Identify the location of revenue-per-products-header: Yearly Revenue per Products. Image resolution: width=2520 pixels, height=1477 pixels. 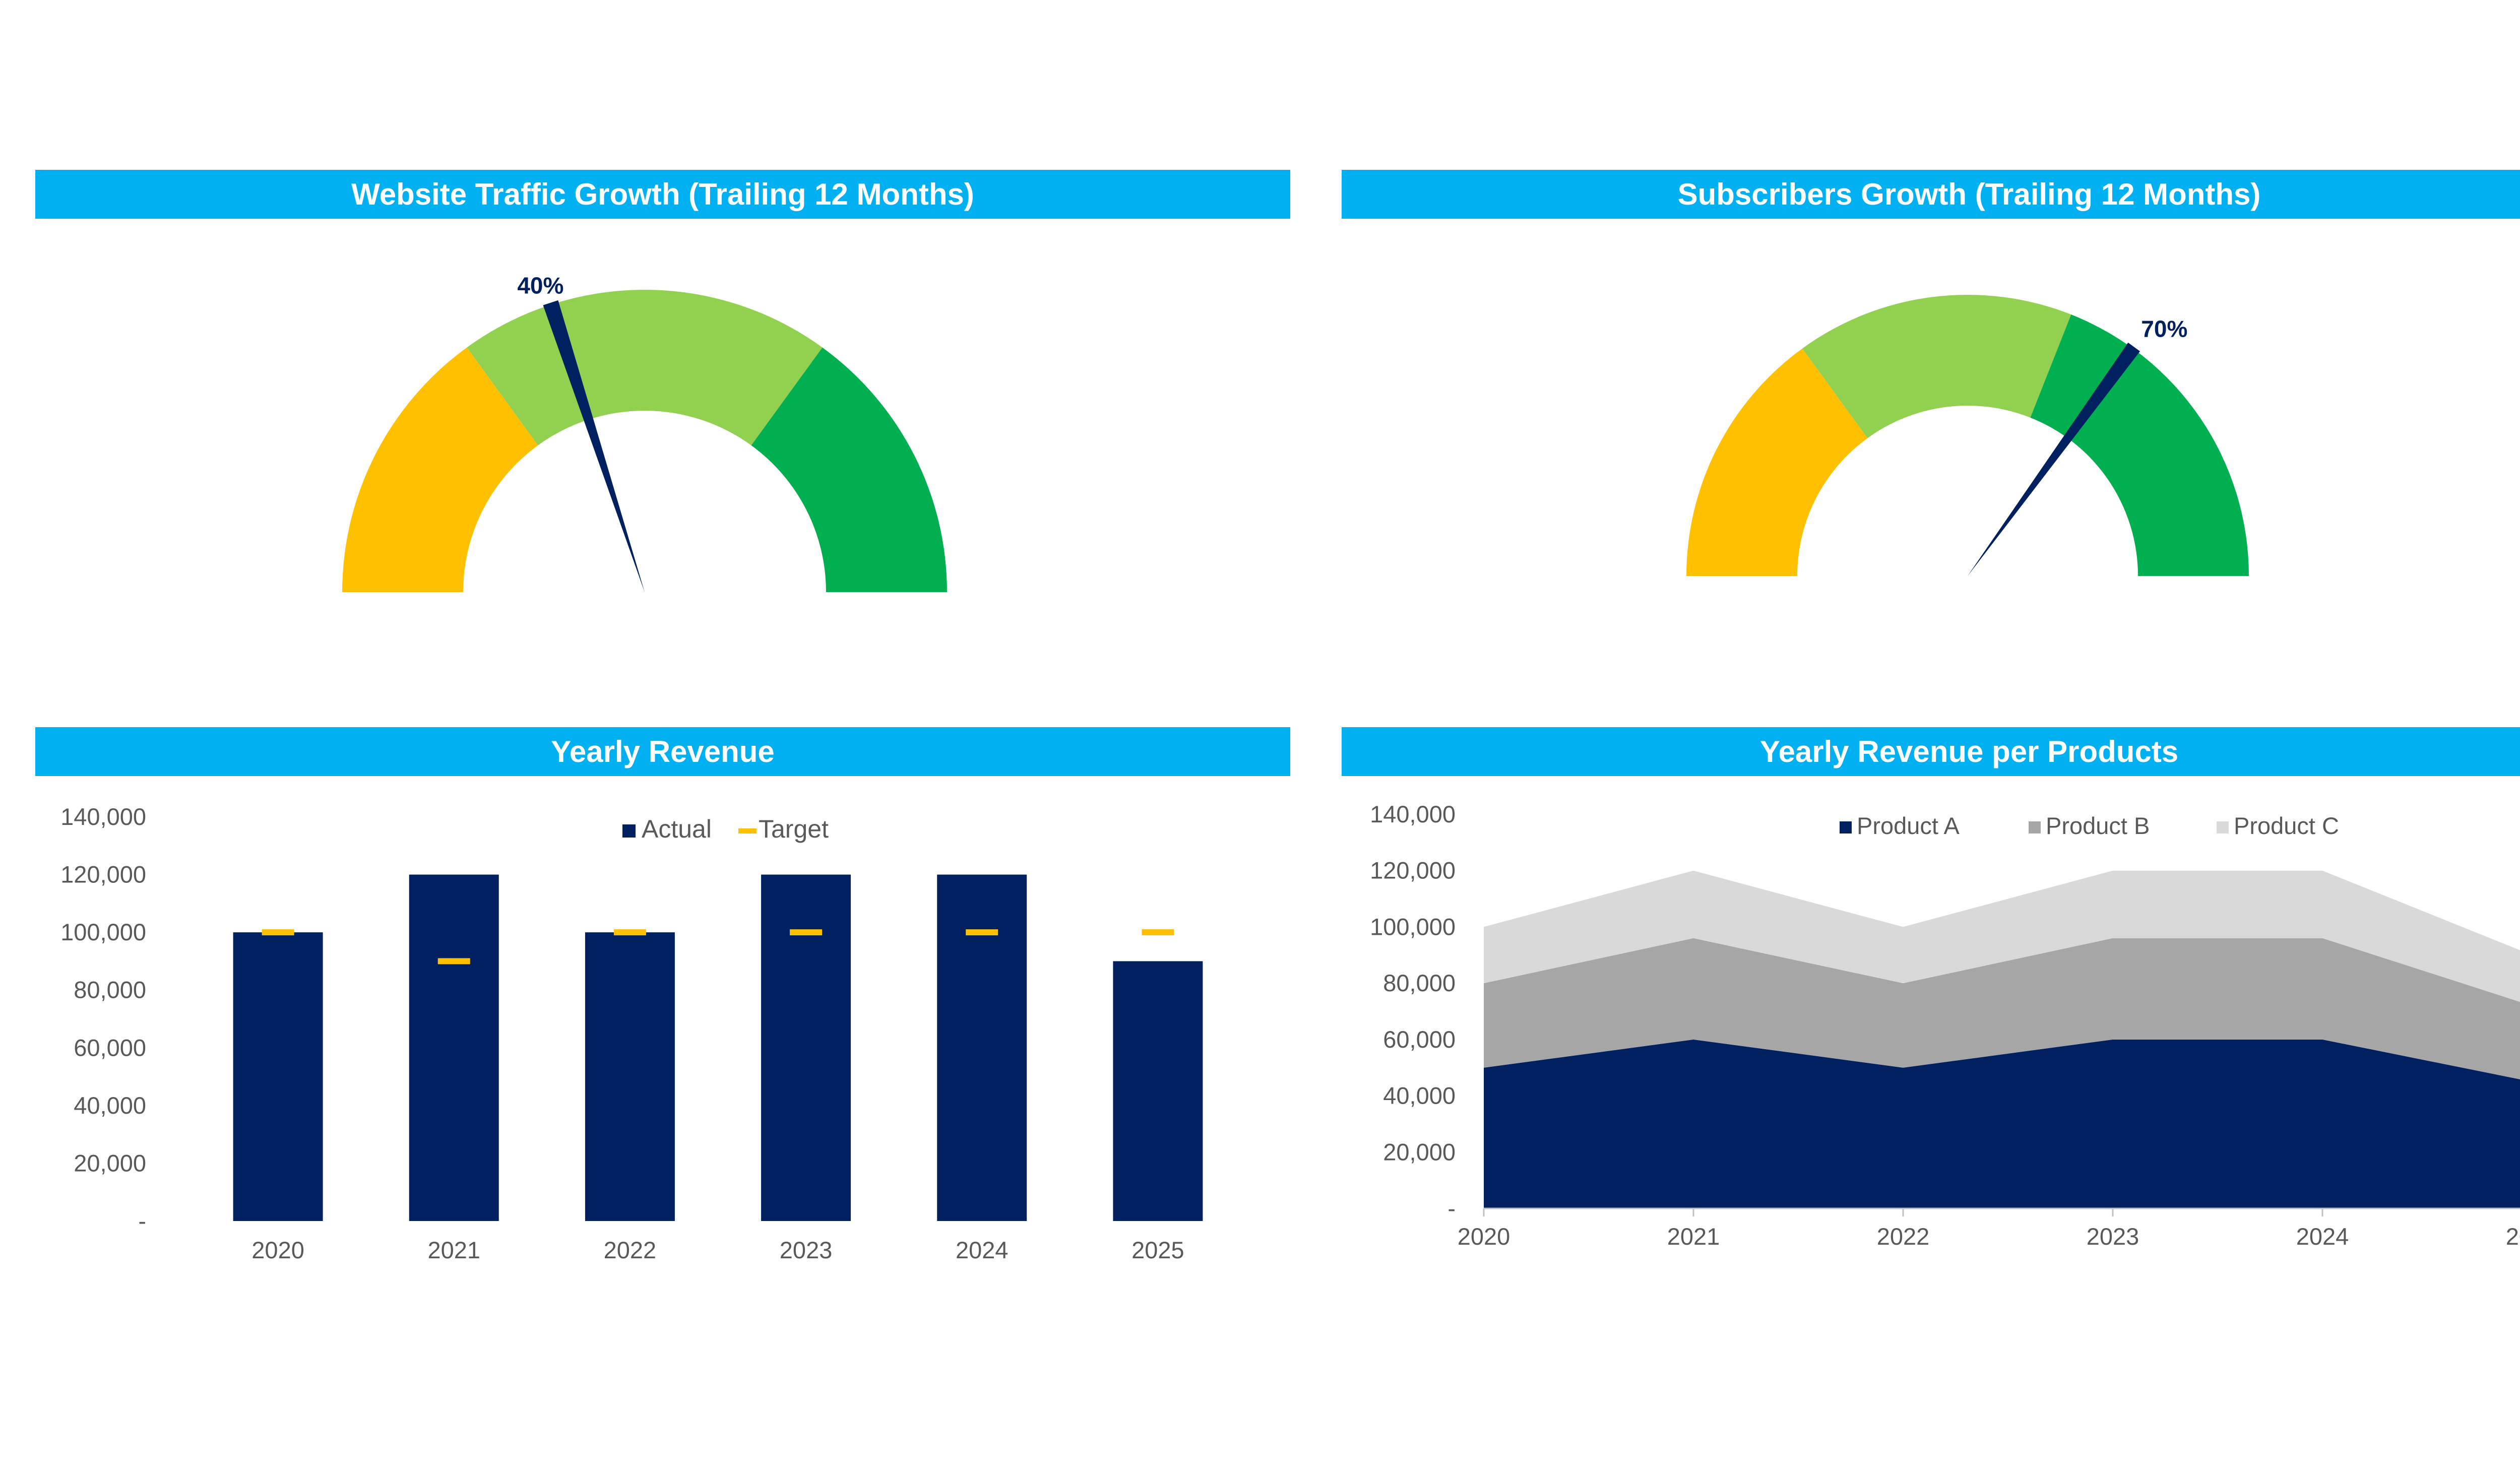
(1931, 751).